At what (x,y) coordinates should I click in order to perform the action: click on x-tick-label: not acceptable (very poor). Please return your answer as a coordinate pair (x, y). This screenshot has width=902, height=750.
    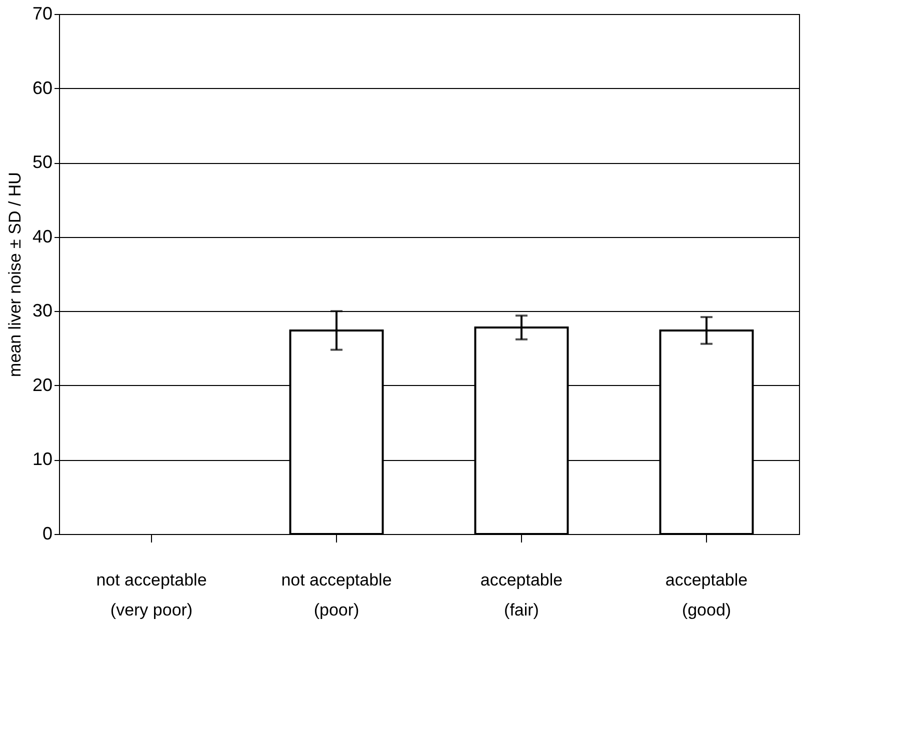
    Looking at the image, I should click on (151, 595).